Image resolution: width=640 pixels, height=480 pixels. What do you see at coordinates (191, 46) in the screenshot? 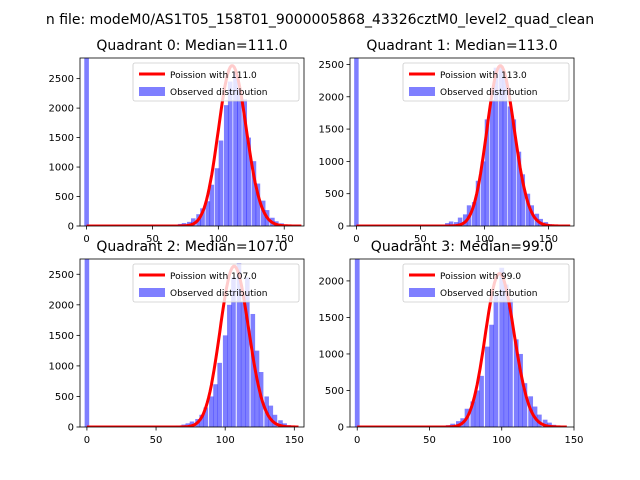
I see `subplot-title: Quadrant 0: Median=111.0` at bounding box center [191, 46].